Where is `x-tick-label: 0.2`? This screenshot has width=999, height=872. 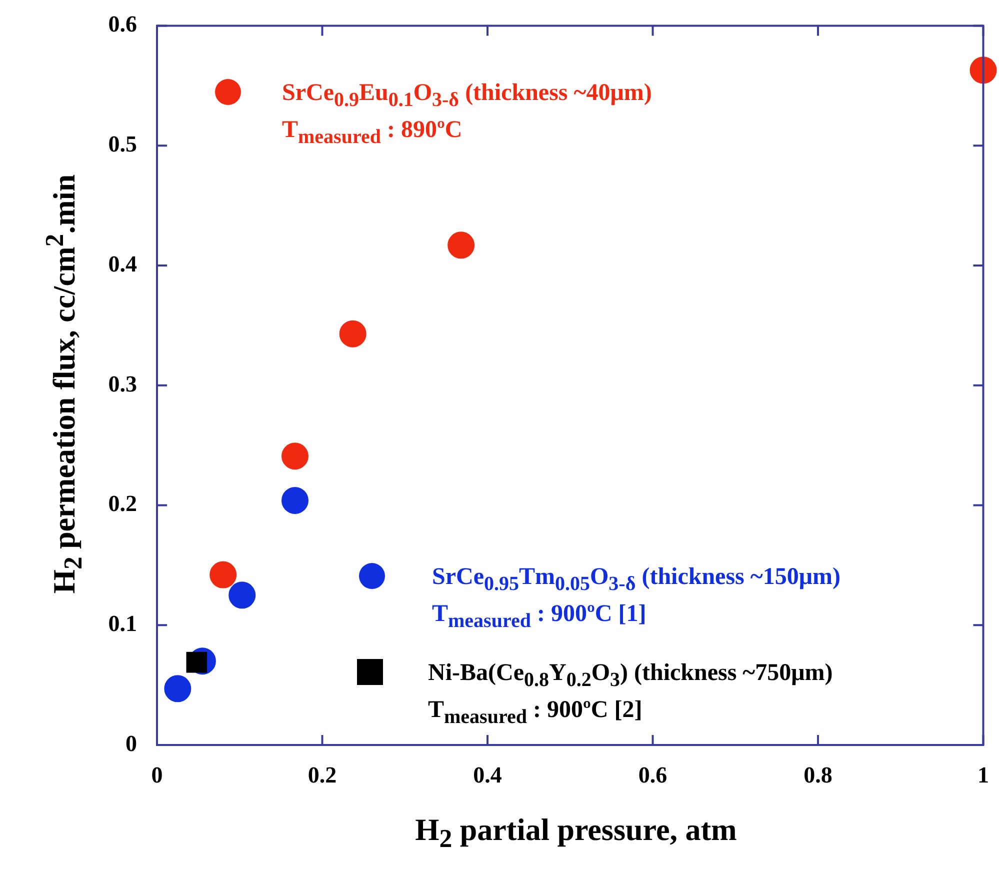
x-tick-label: 0.2 is located at coordinates (322, 775).